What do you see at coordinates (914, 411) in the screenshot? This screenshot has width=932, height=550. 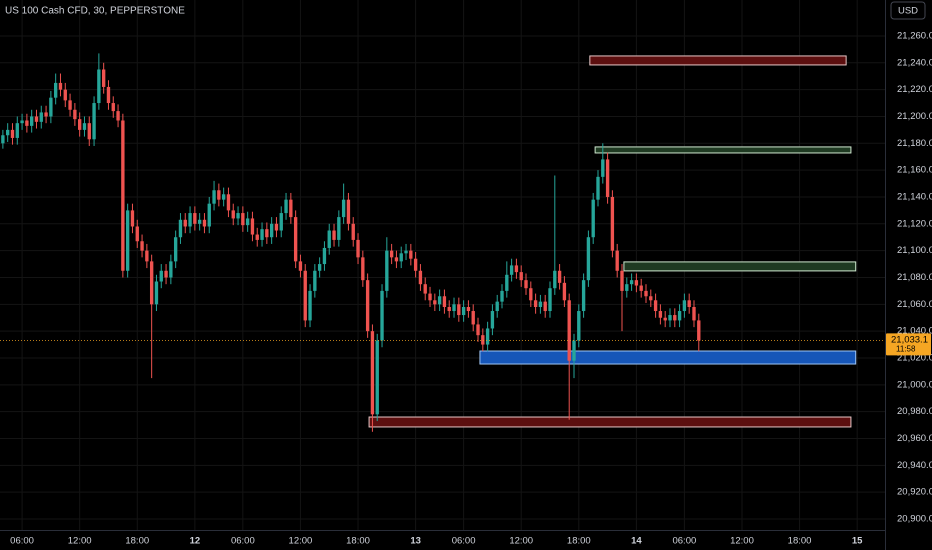 I see `y-tick-label: 20,980.0` at bounding box center [914, 411].